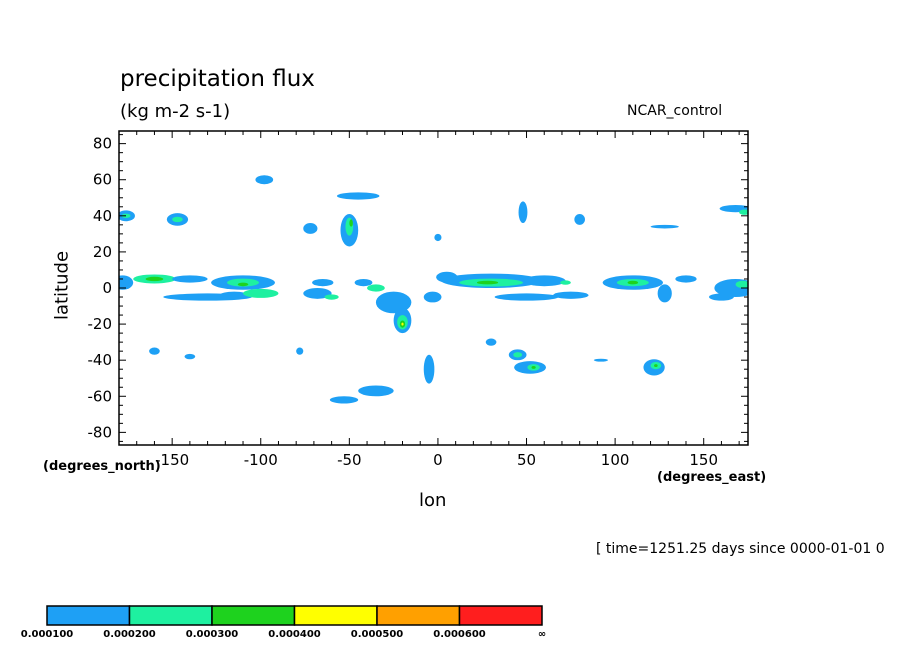 Image resolution: width=904 pixels, height=654 pixels. What do you see at coordinates (47, 634) in the screenshot?
I see `legend-label: 0.000100` at bounding box center [47, 634].